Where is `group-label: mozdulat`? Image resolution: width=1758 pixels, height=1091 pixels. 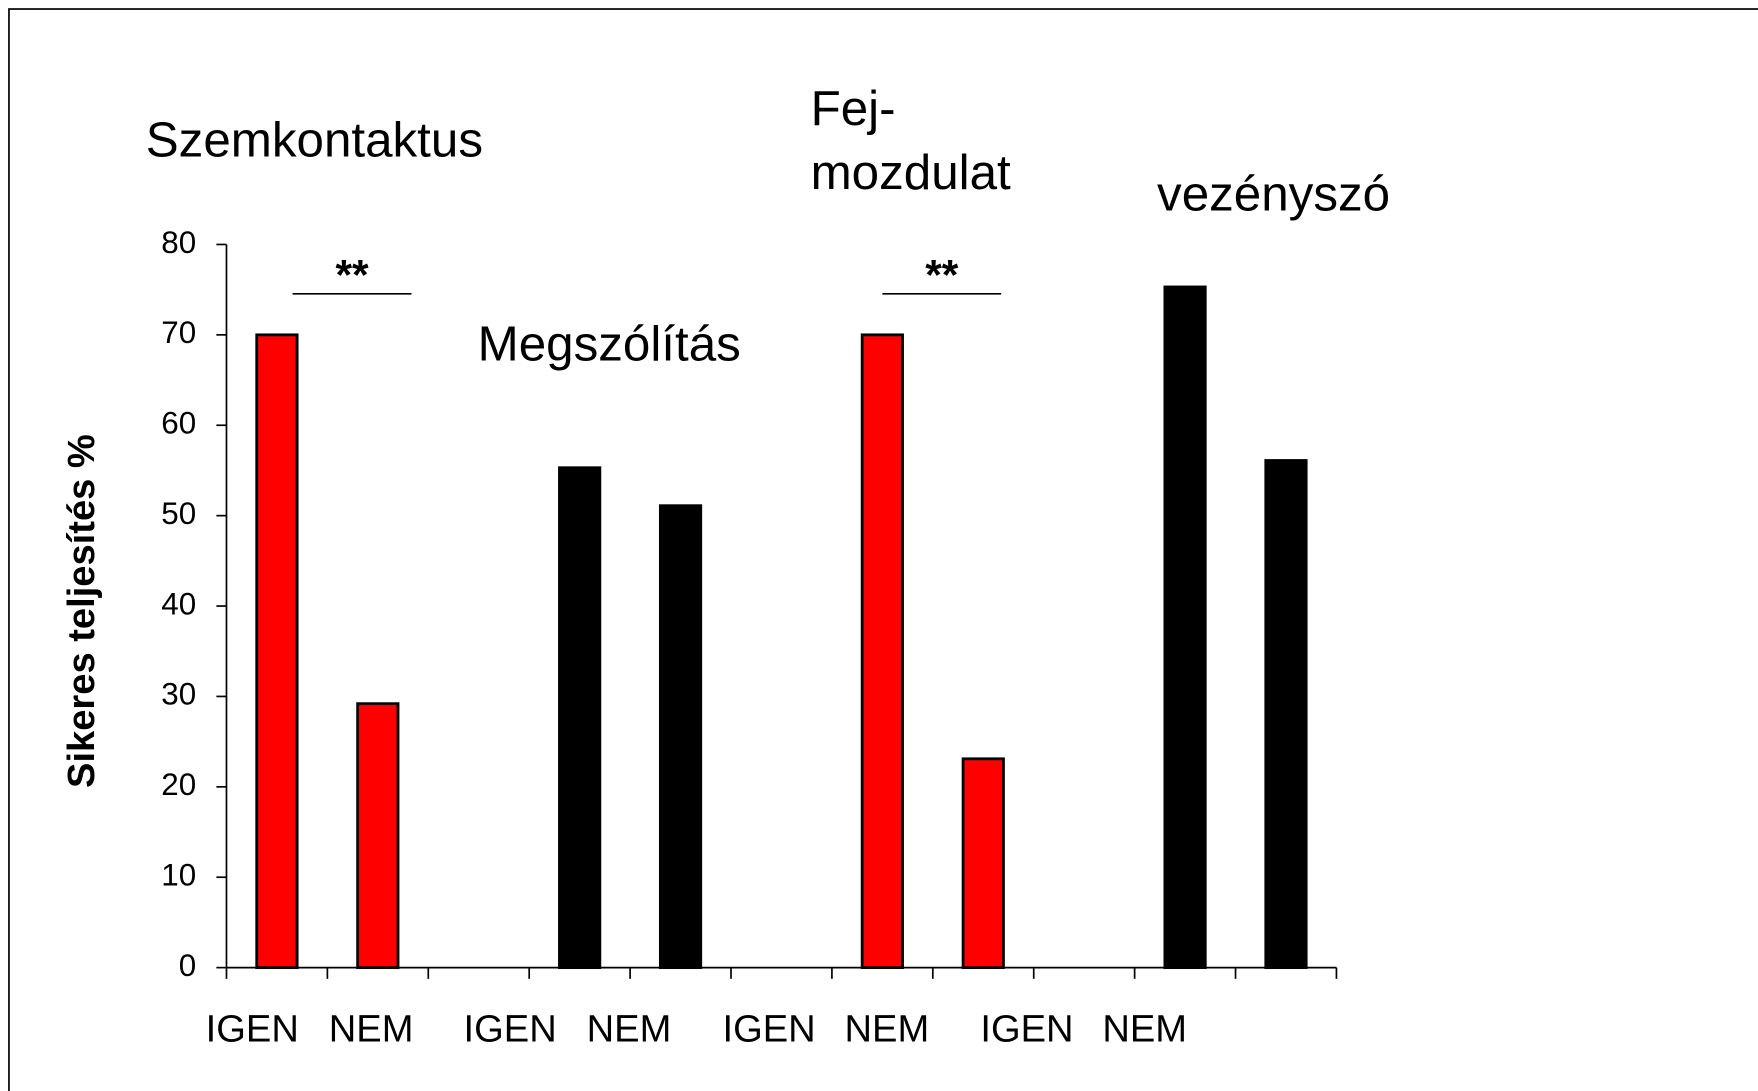
group-label: mozdulat is located at coordinates (911, 172).